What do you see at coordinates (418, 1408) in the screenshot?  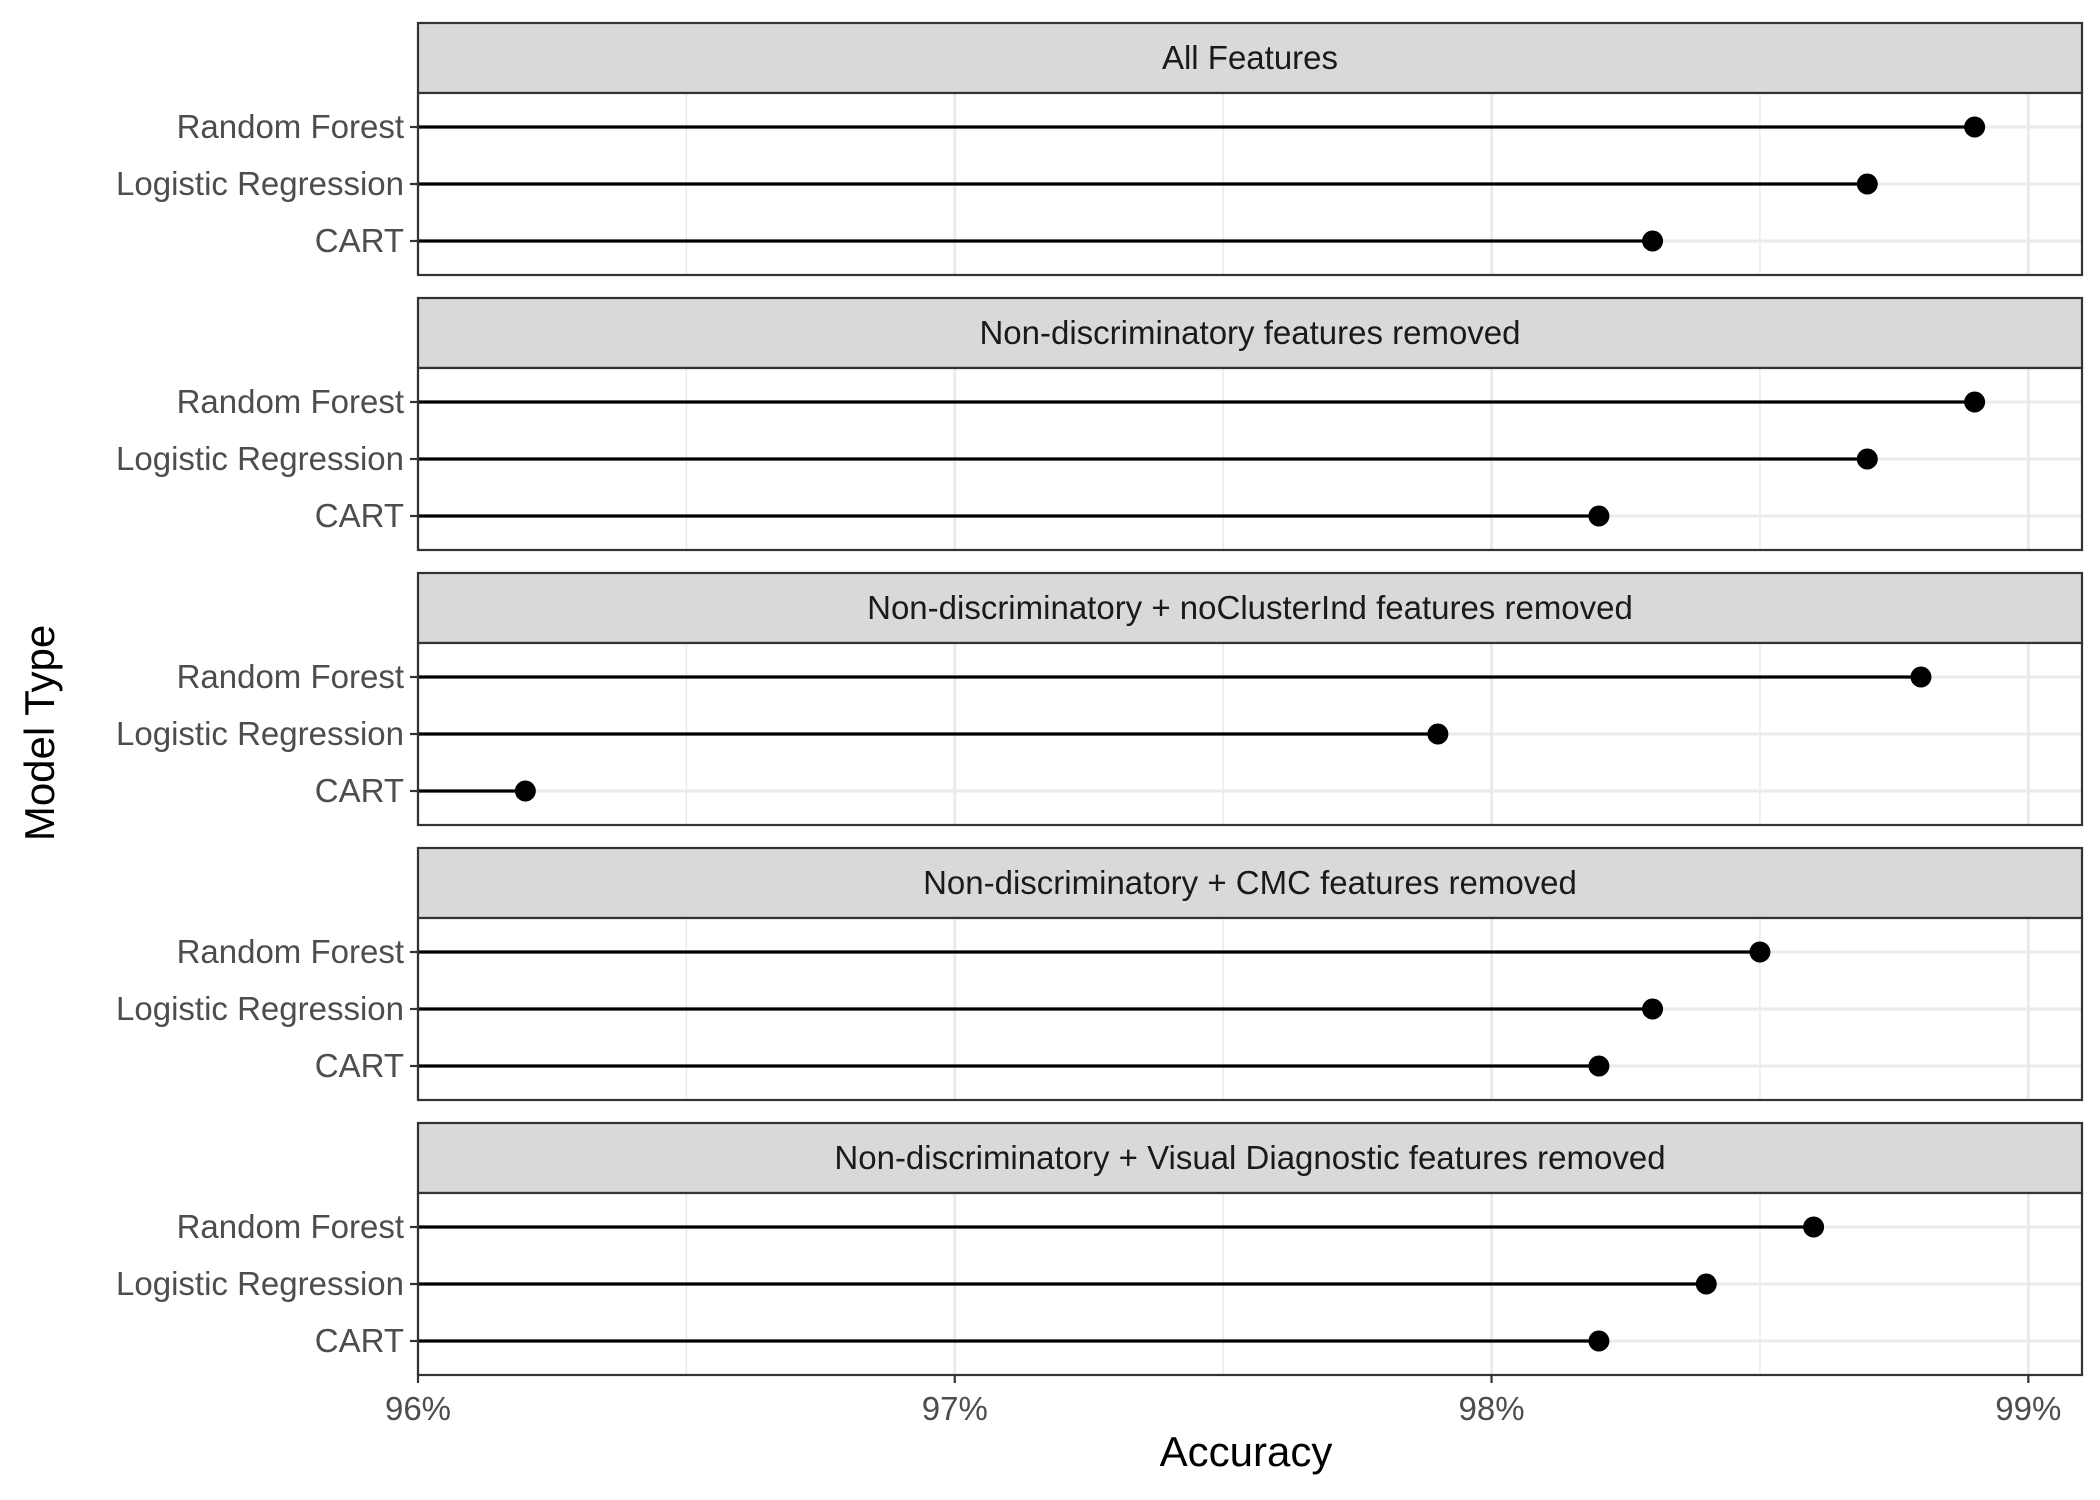 I see `x-tick-label: 96%` at bounding box center [418, 1408].